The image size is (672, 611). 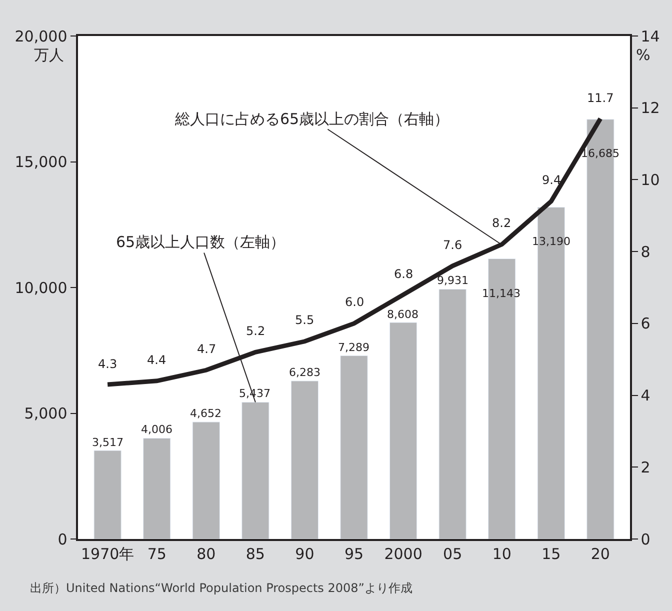 I want to click on y2-axis-title: %, so click(x=643, y=55).